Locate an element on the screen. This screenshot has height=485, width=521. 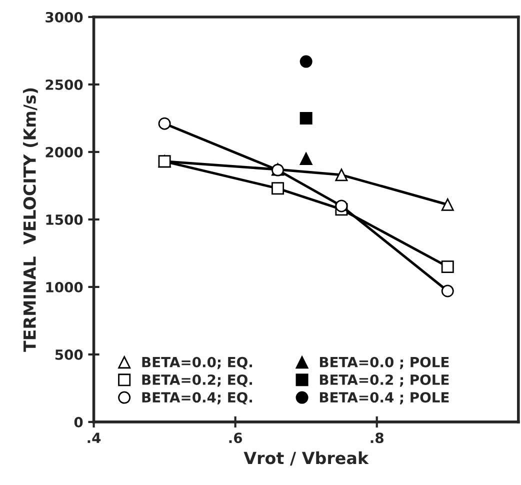
y-tick-label: 3000 is located at coordinates (64, 17).